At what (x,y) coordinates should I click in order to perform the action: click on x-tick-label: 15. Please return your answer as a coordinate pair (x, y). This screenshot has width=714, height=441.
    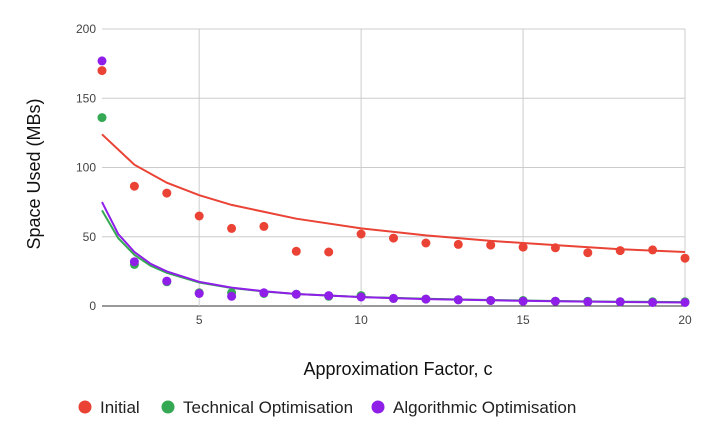
    Looking at the image, I should click on (523, 320).